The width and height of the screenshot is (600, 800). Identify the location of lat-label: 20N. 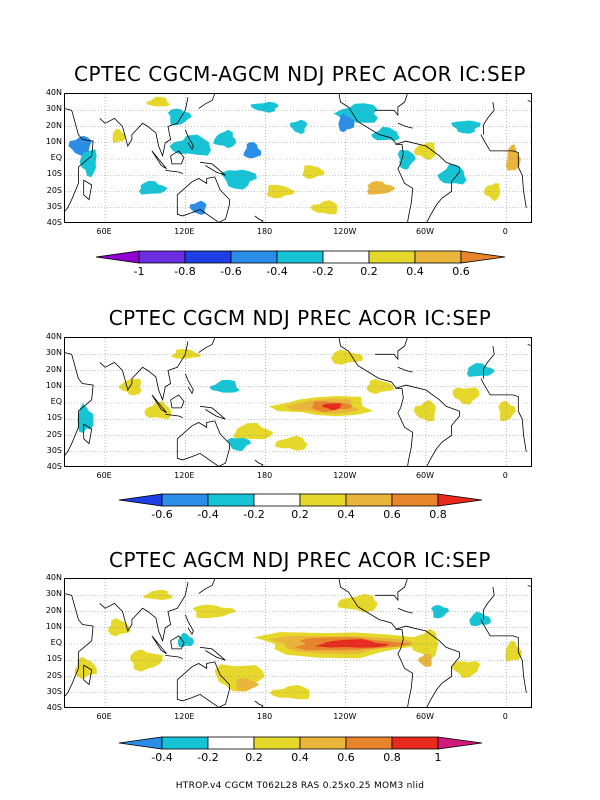
(53, 125).